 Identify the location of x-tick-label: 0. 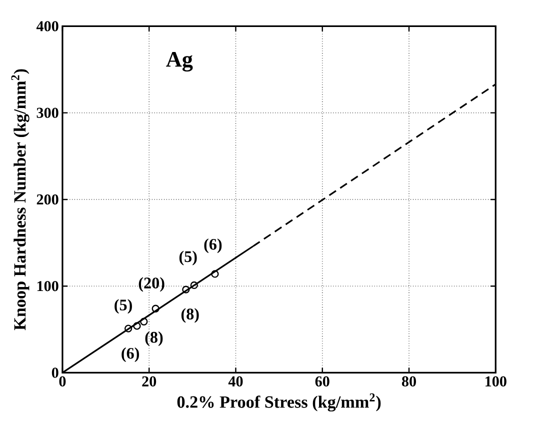
(62, 381).